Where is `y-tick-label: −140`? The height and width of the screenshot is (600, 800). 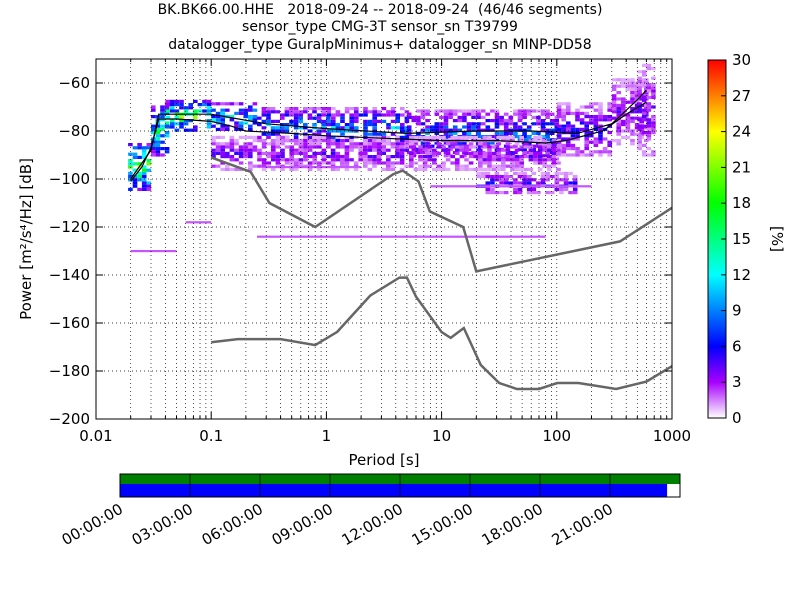
y-tick-label: −140 is located at coordinates (69, 275).